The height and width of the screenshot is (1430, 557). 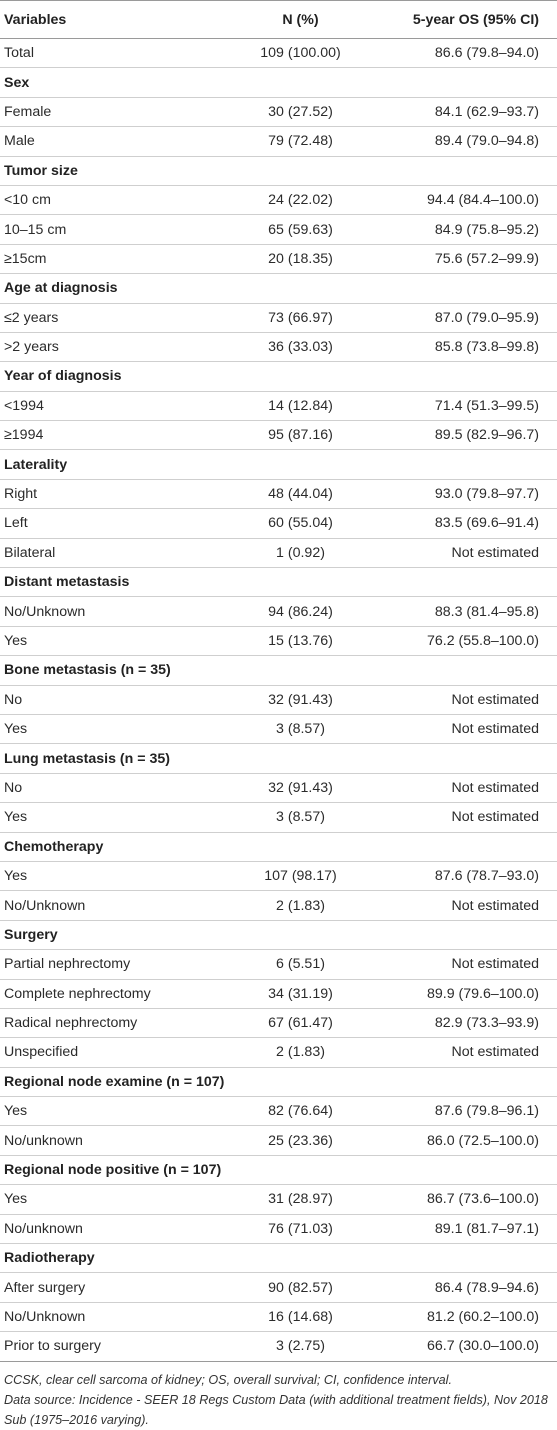 I want to click on n-percent-cell: 109 (100.00), so click(x=300, y=53).